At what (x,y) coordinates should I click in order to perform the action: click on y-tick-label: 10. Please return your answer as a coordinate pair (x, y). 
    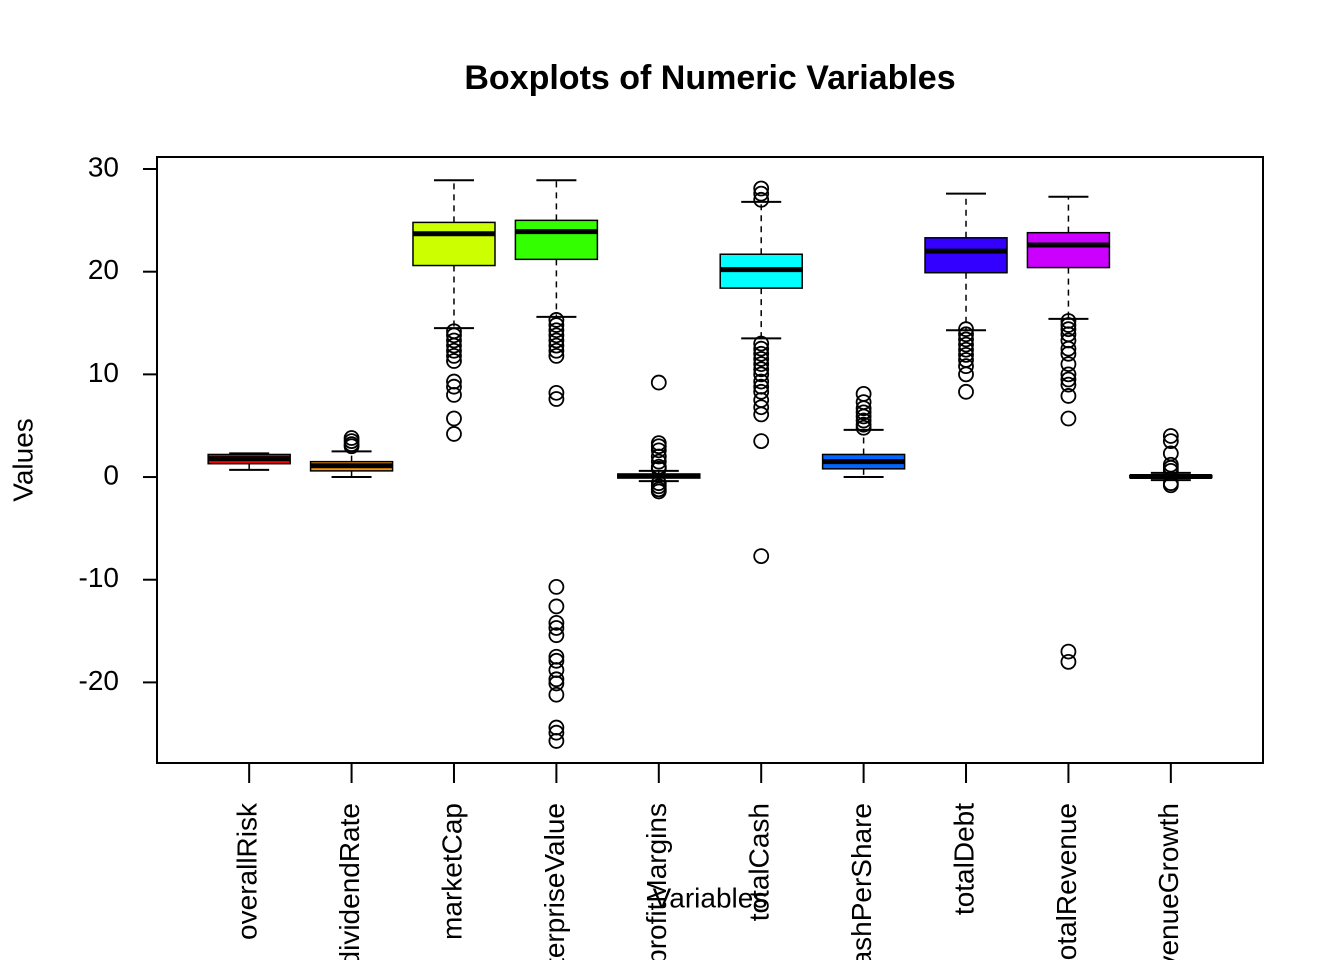
    Looking at the image, I should click on (103, 372).